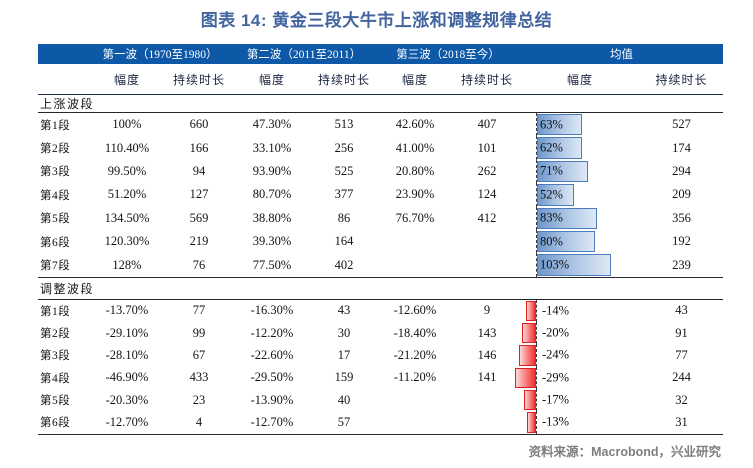 The width and height of the screenshot is (753, 468). What do you see at coordinates (487, 194) in the screenshot?
I see `cell-duration: 124` at bounding box center [487, 194].